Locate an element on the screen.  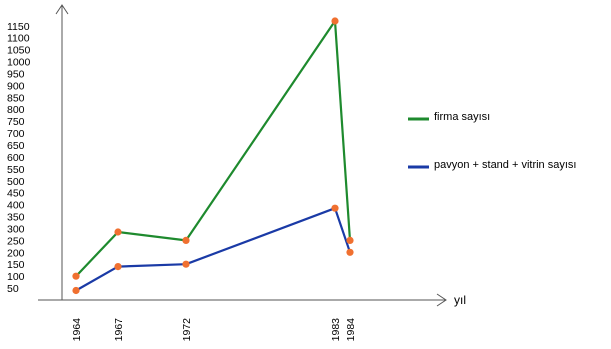
y-tick-label: 750 is located at coordinates (16, 122).